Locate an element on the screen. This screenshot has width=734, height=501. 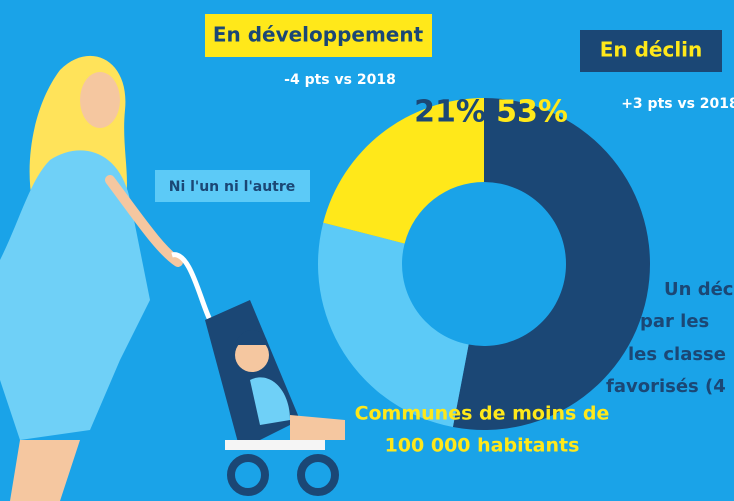
category-label: En développement is located at coordinates (318, 35).